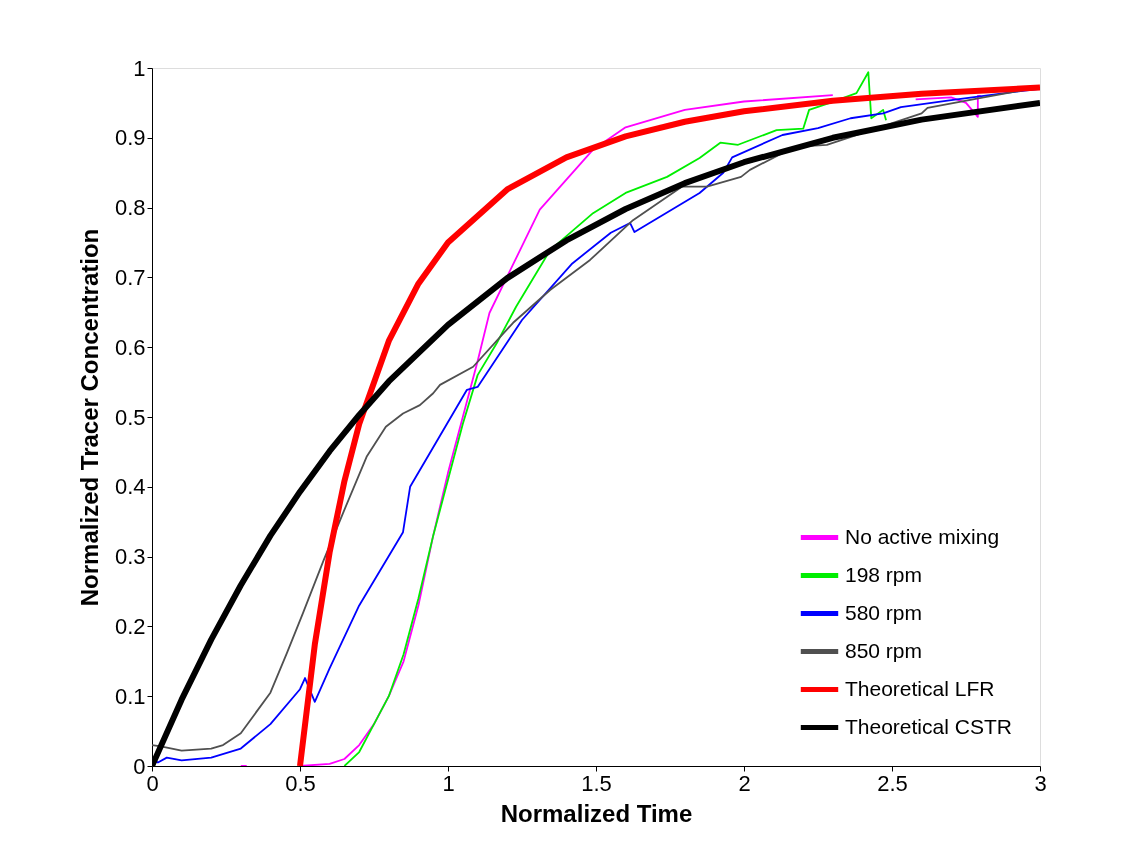 This screenshot has height=852, width=1141. Describe the element at coordinates (130, 417) in the screenshot. I see `y-tick-label: 0.5` at that location.